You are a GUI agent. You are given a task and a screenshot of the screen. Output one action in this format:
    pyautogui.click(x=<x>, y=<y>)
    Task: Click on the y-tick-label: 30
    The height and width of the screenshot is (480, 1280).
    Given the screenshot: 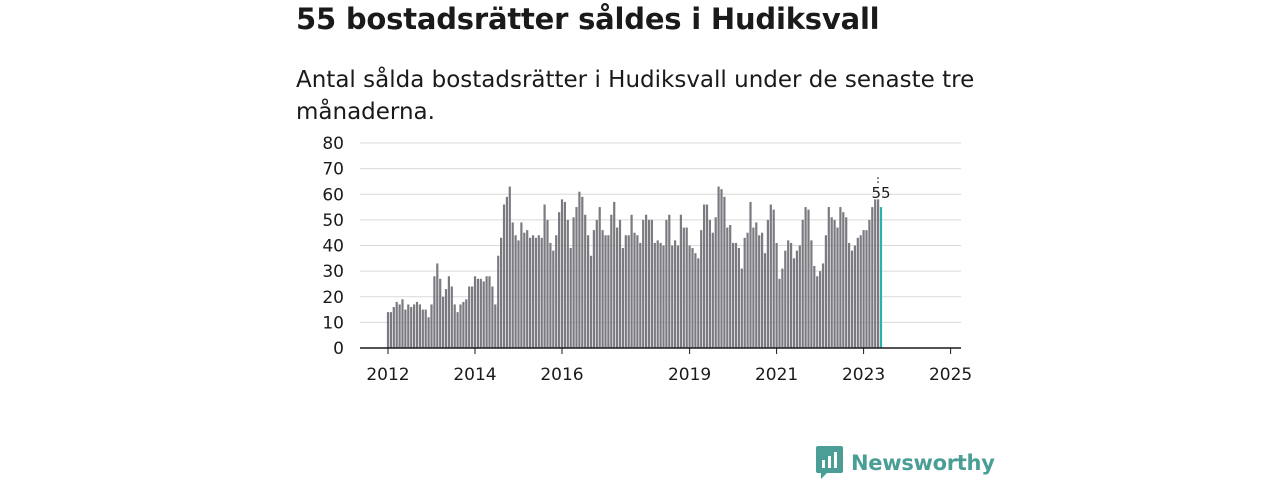 What is the action you would take?
    pyautogui.click(x=333, y=272)
    